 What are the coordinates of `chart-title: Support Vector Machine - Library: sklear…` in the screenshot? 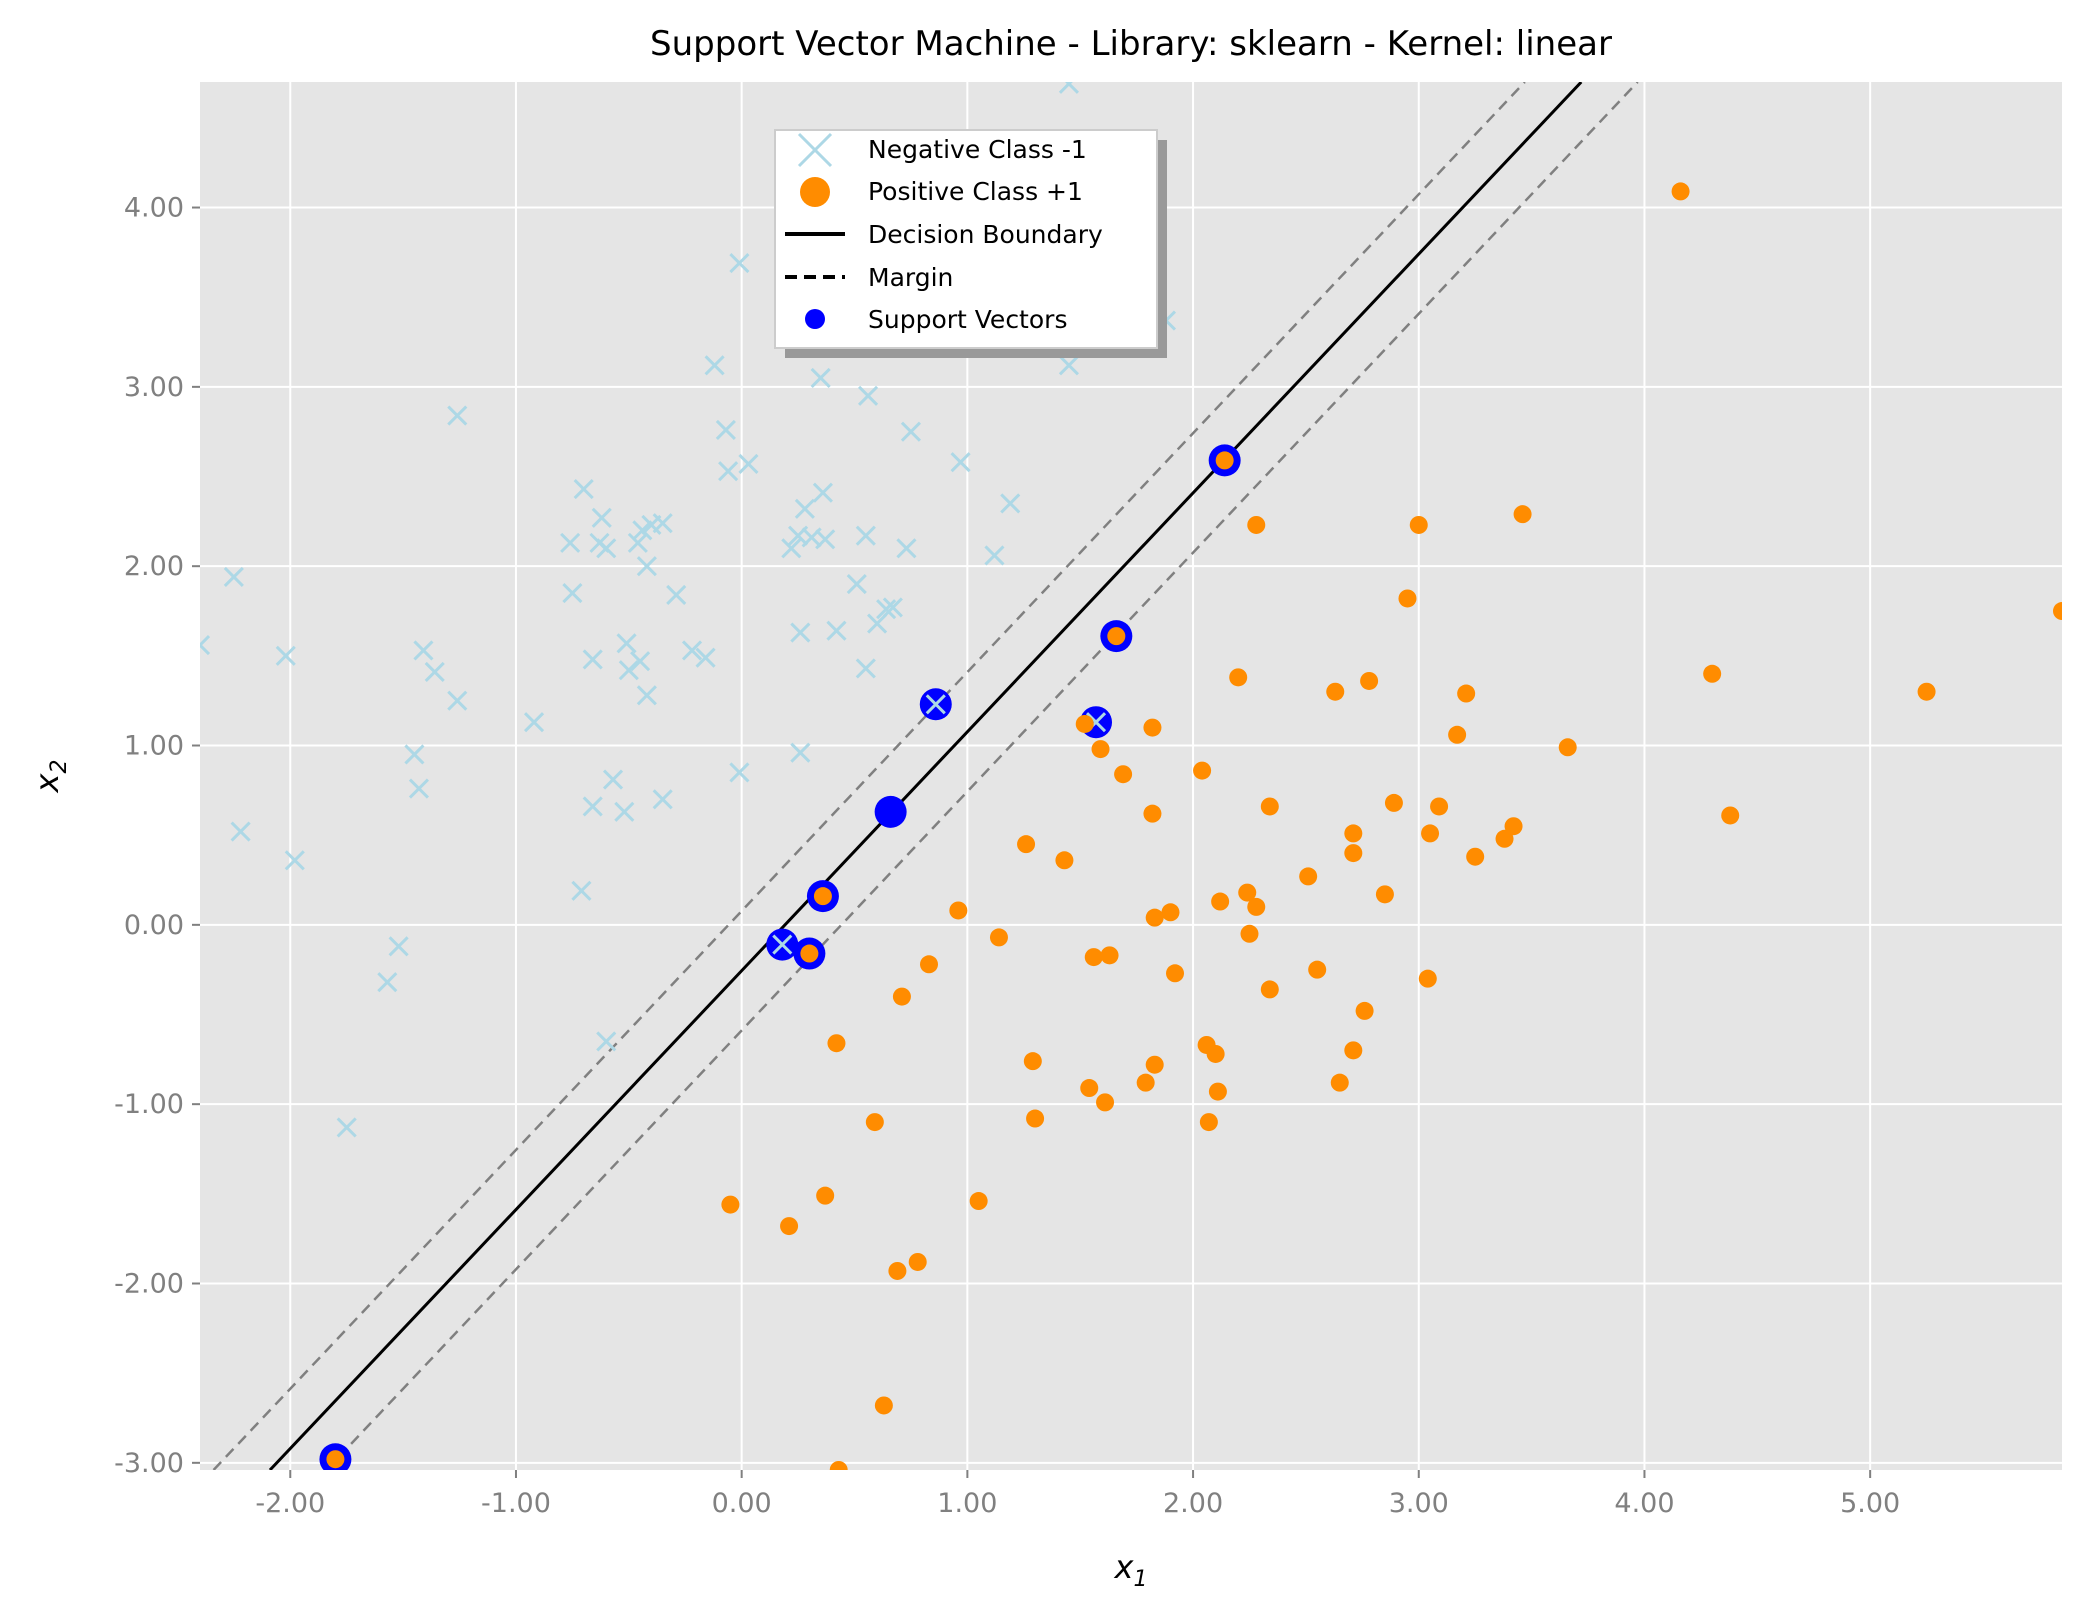 It's located at (1131, 44).